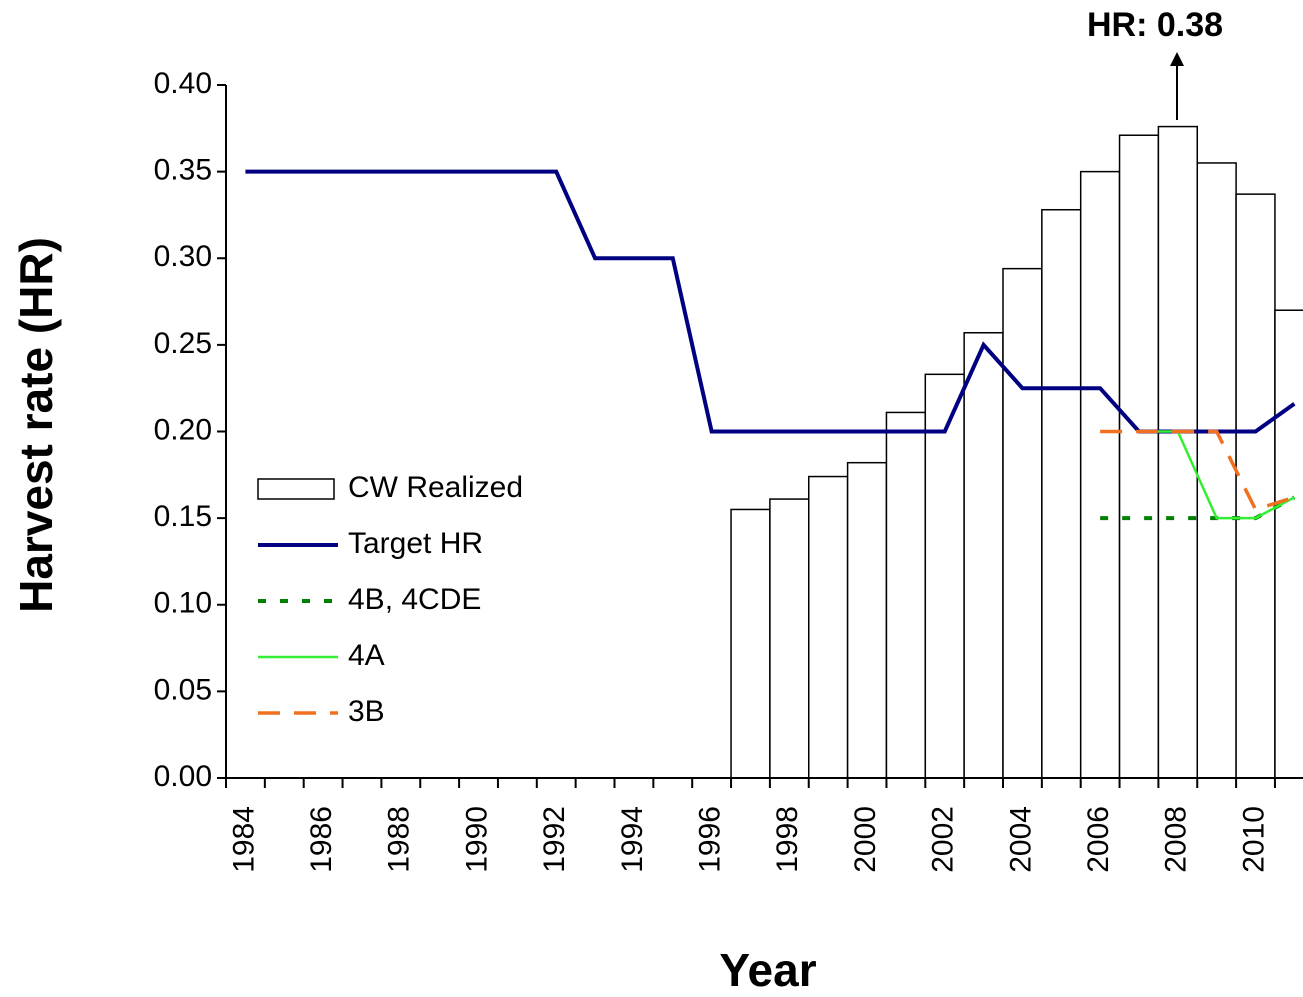  I want to click on x-tick-label: 1990, so click(476, 839).